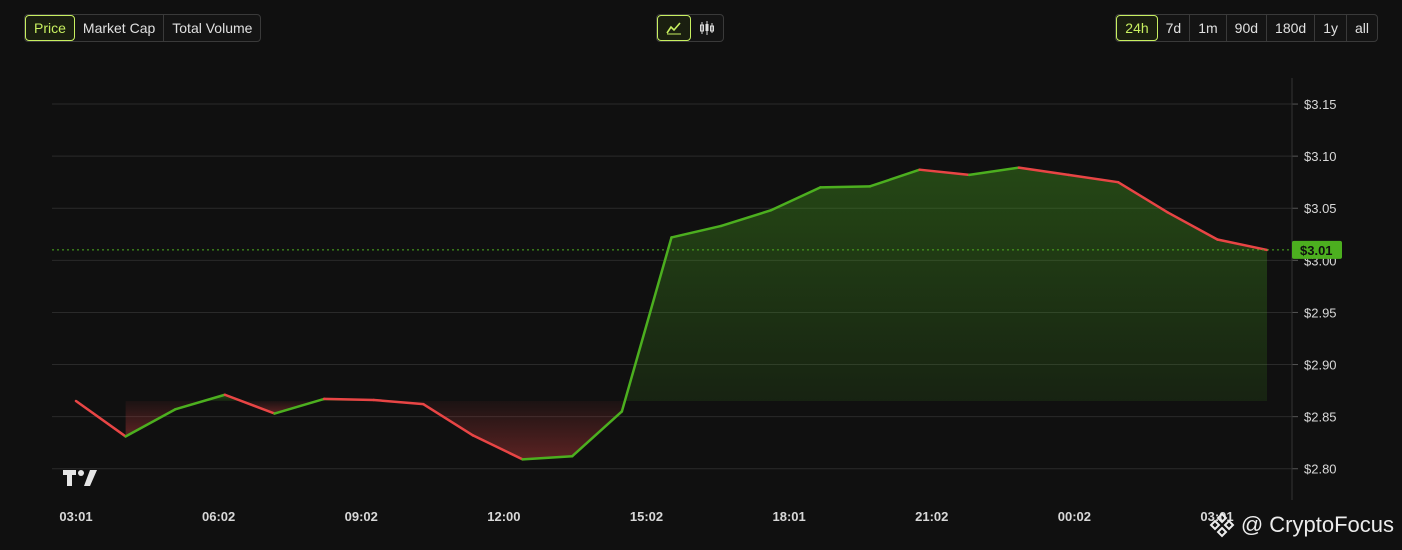  Describe the element at coordinates (1320, 417) in the screenshot. I see `y-tick-label: $2.85` at that location.